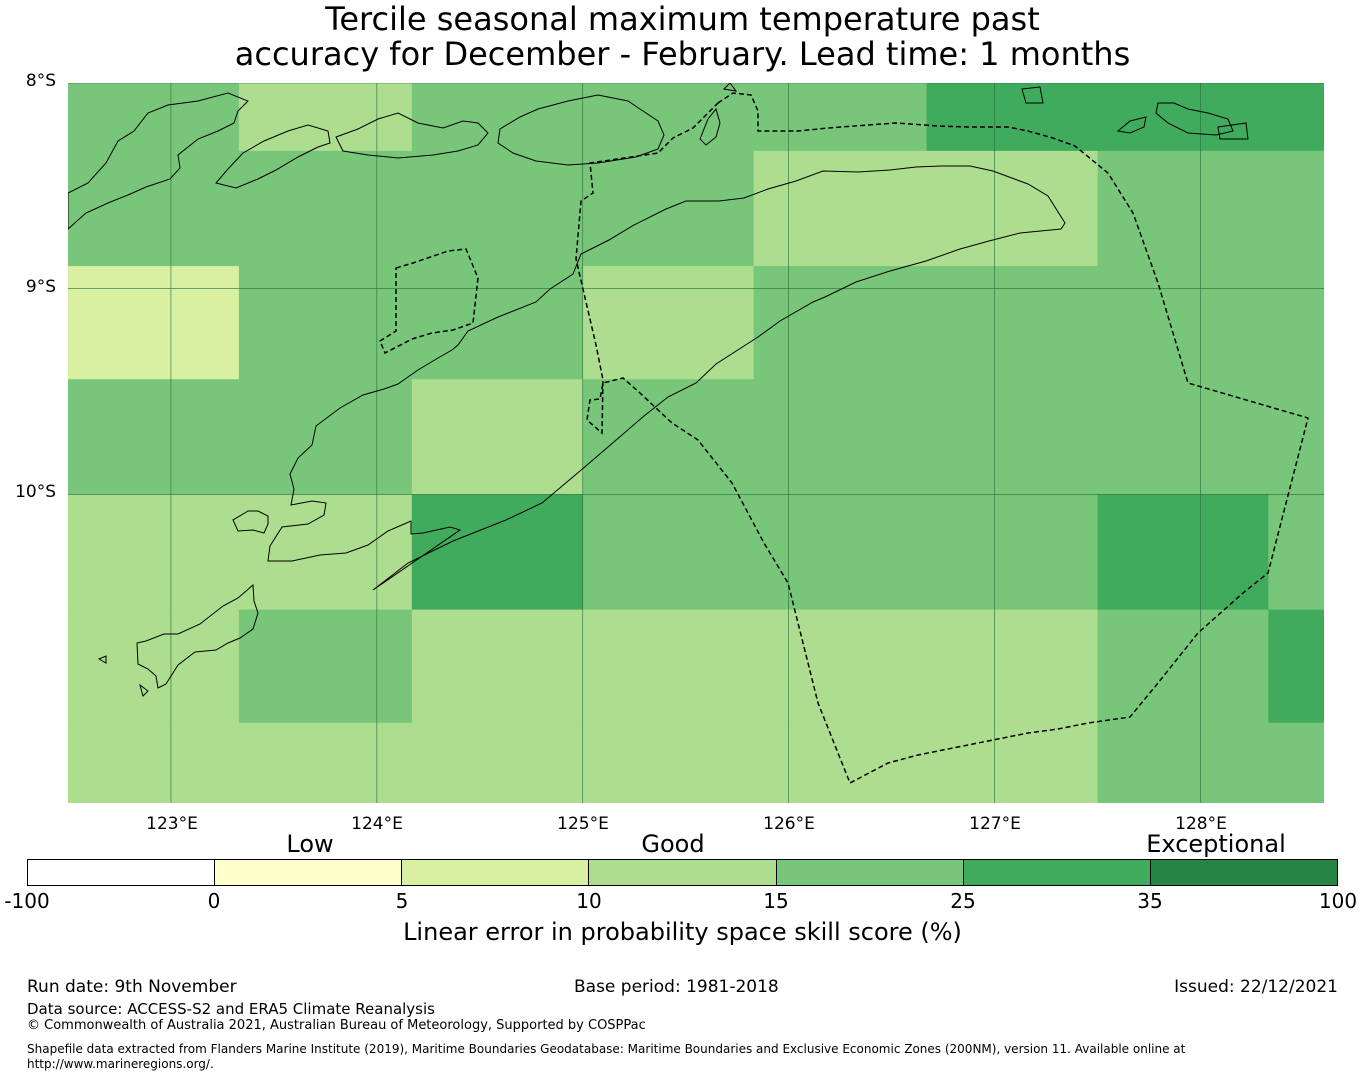 This screenshot has width=1365, height=1080. I want to click on lon-label-128e: 128°E, so click(1201, 824).